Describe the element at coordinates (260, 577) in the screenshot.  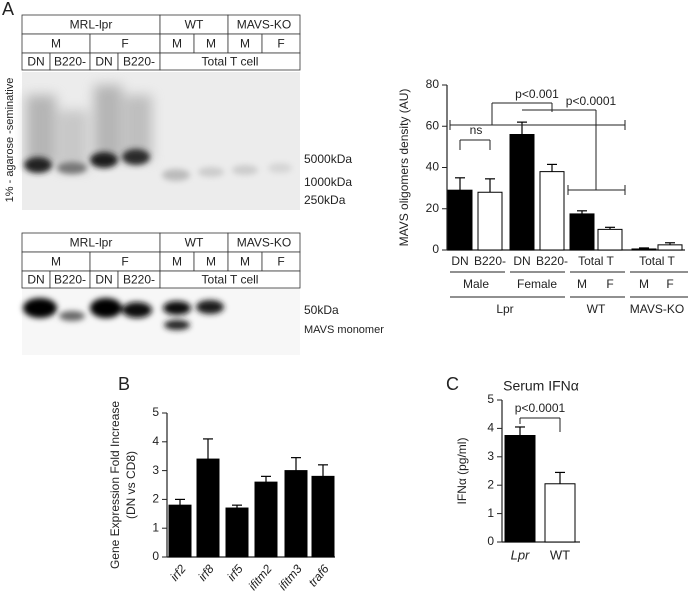
I see `x-tick-label: ifitm2` at that location.